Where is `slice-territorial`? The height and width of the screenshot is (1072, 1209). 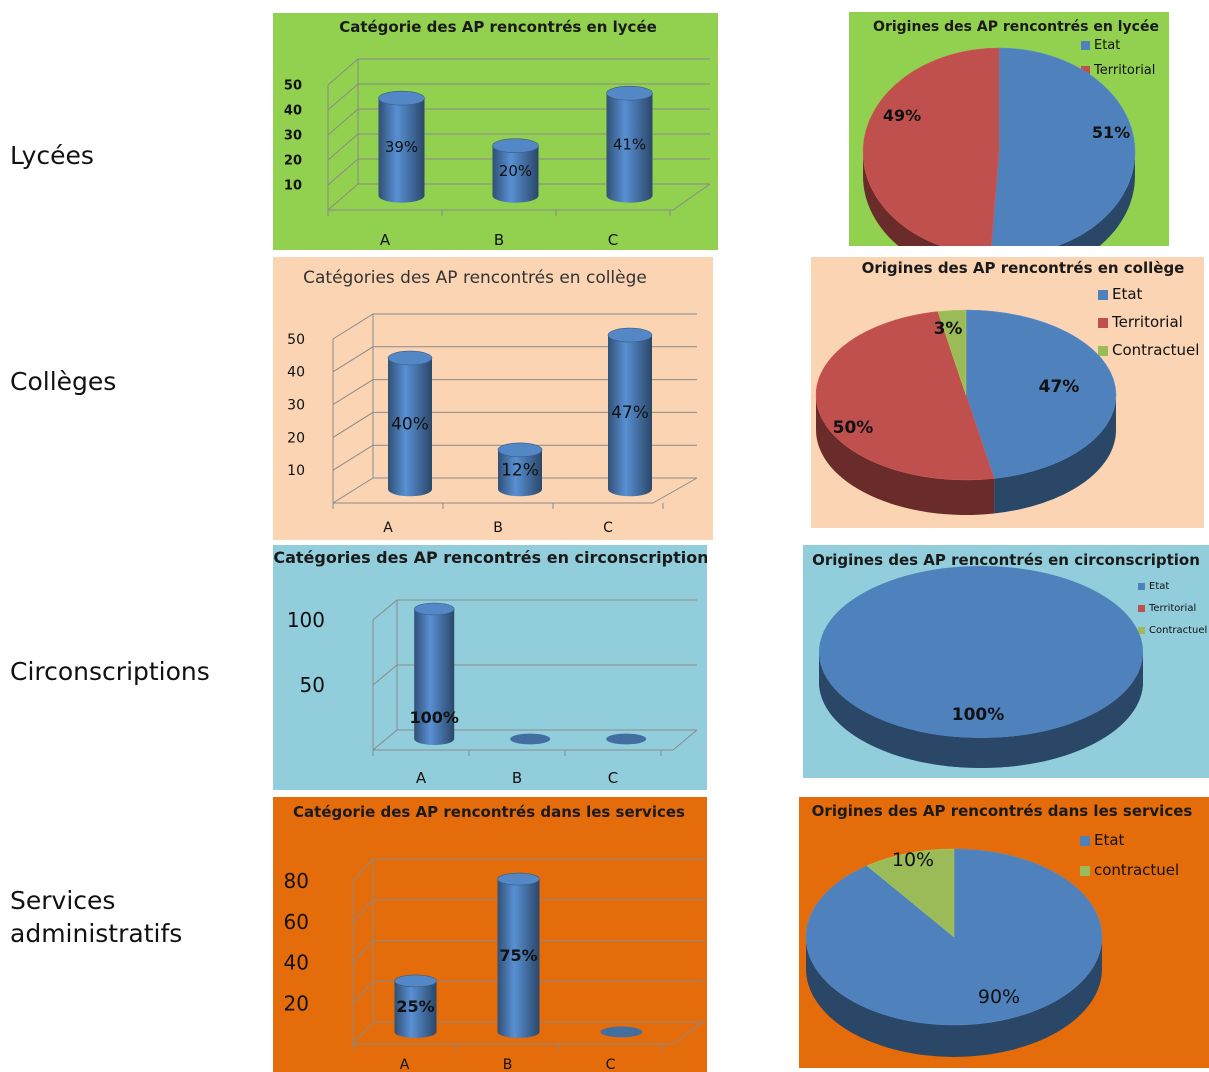 slice-territorial is located at coordinates (905, 396).